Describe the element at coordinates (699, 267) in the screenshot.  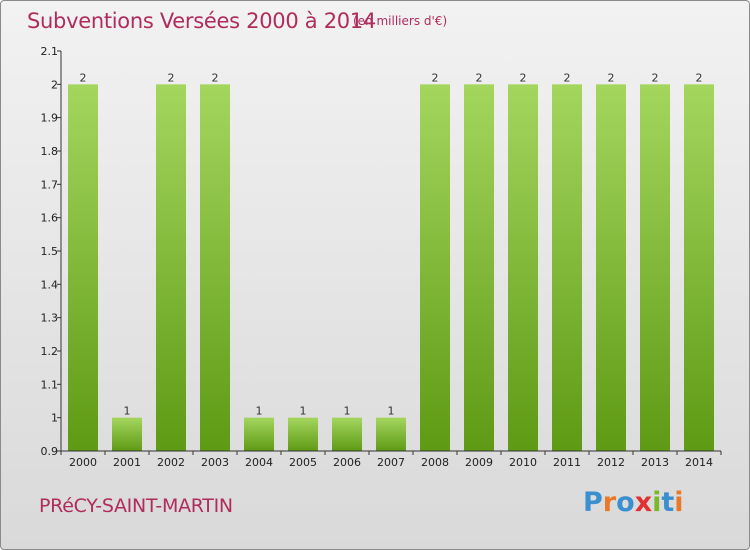
I see `bar-2014` at that location.